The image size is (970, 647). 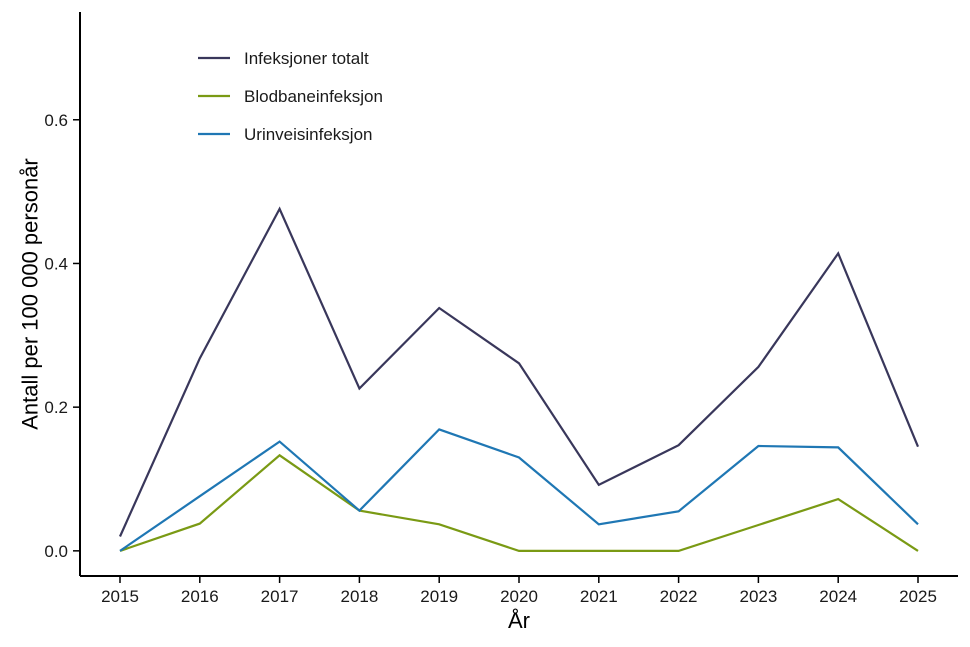 I want to click on x-tick-label: 2019, so click(x=439, y=596).